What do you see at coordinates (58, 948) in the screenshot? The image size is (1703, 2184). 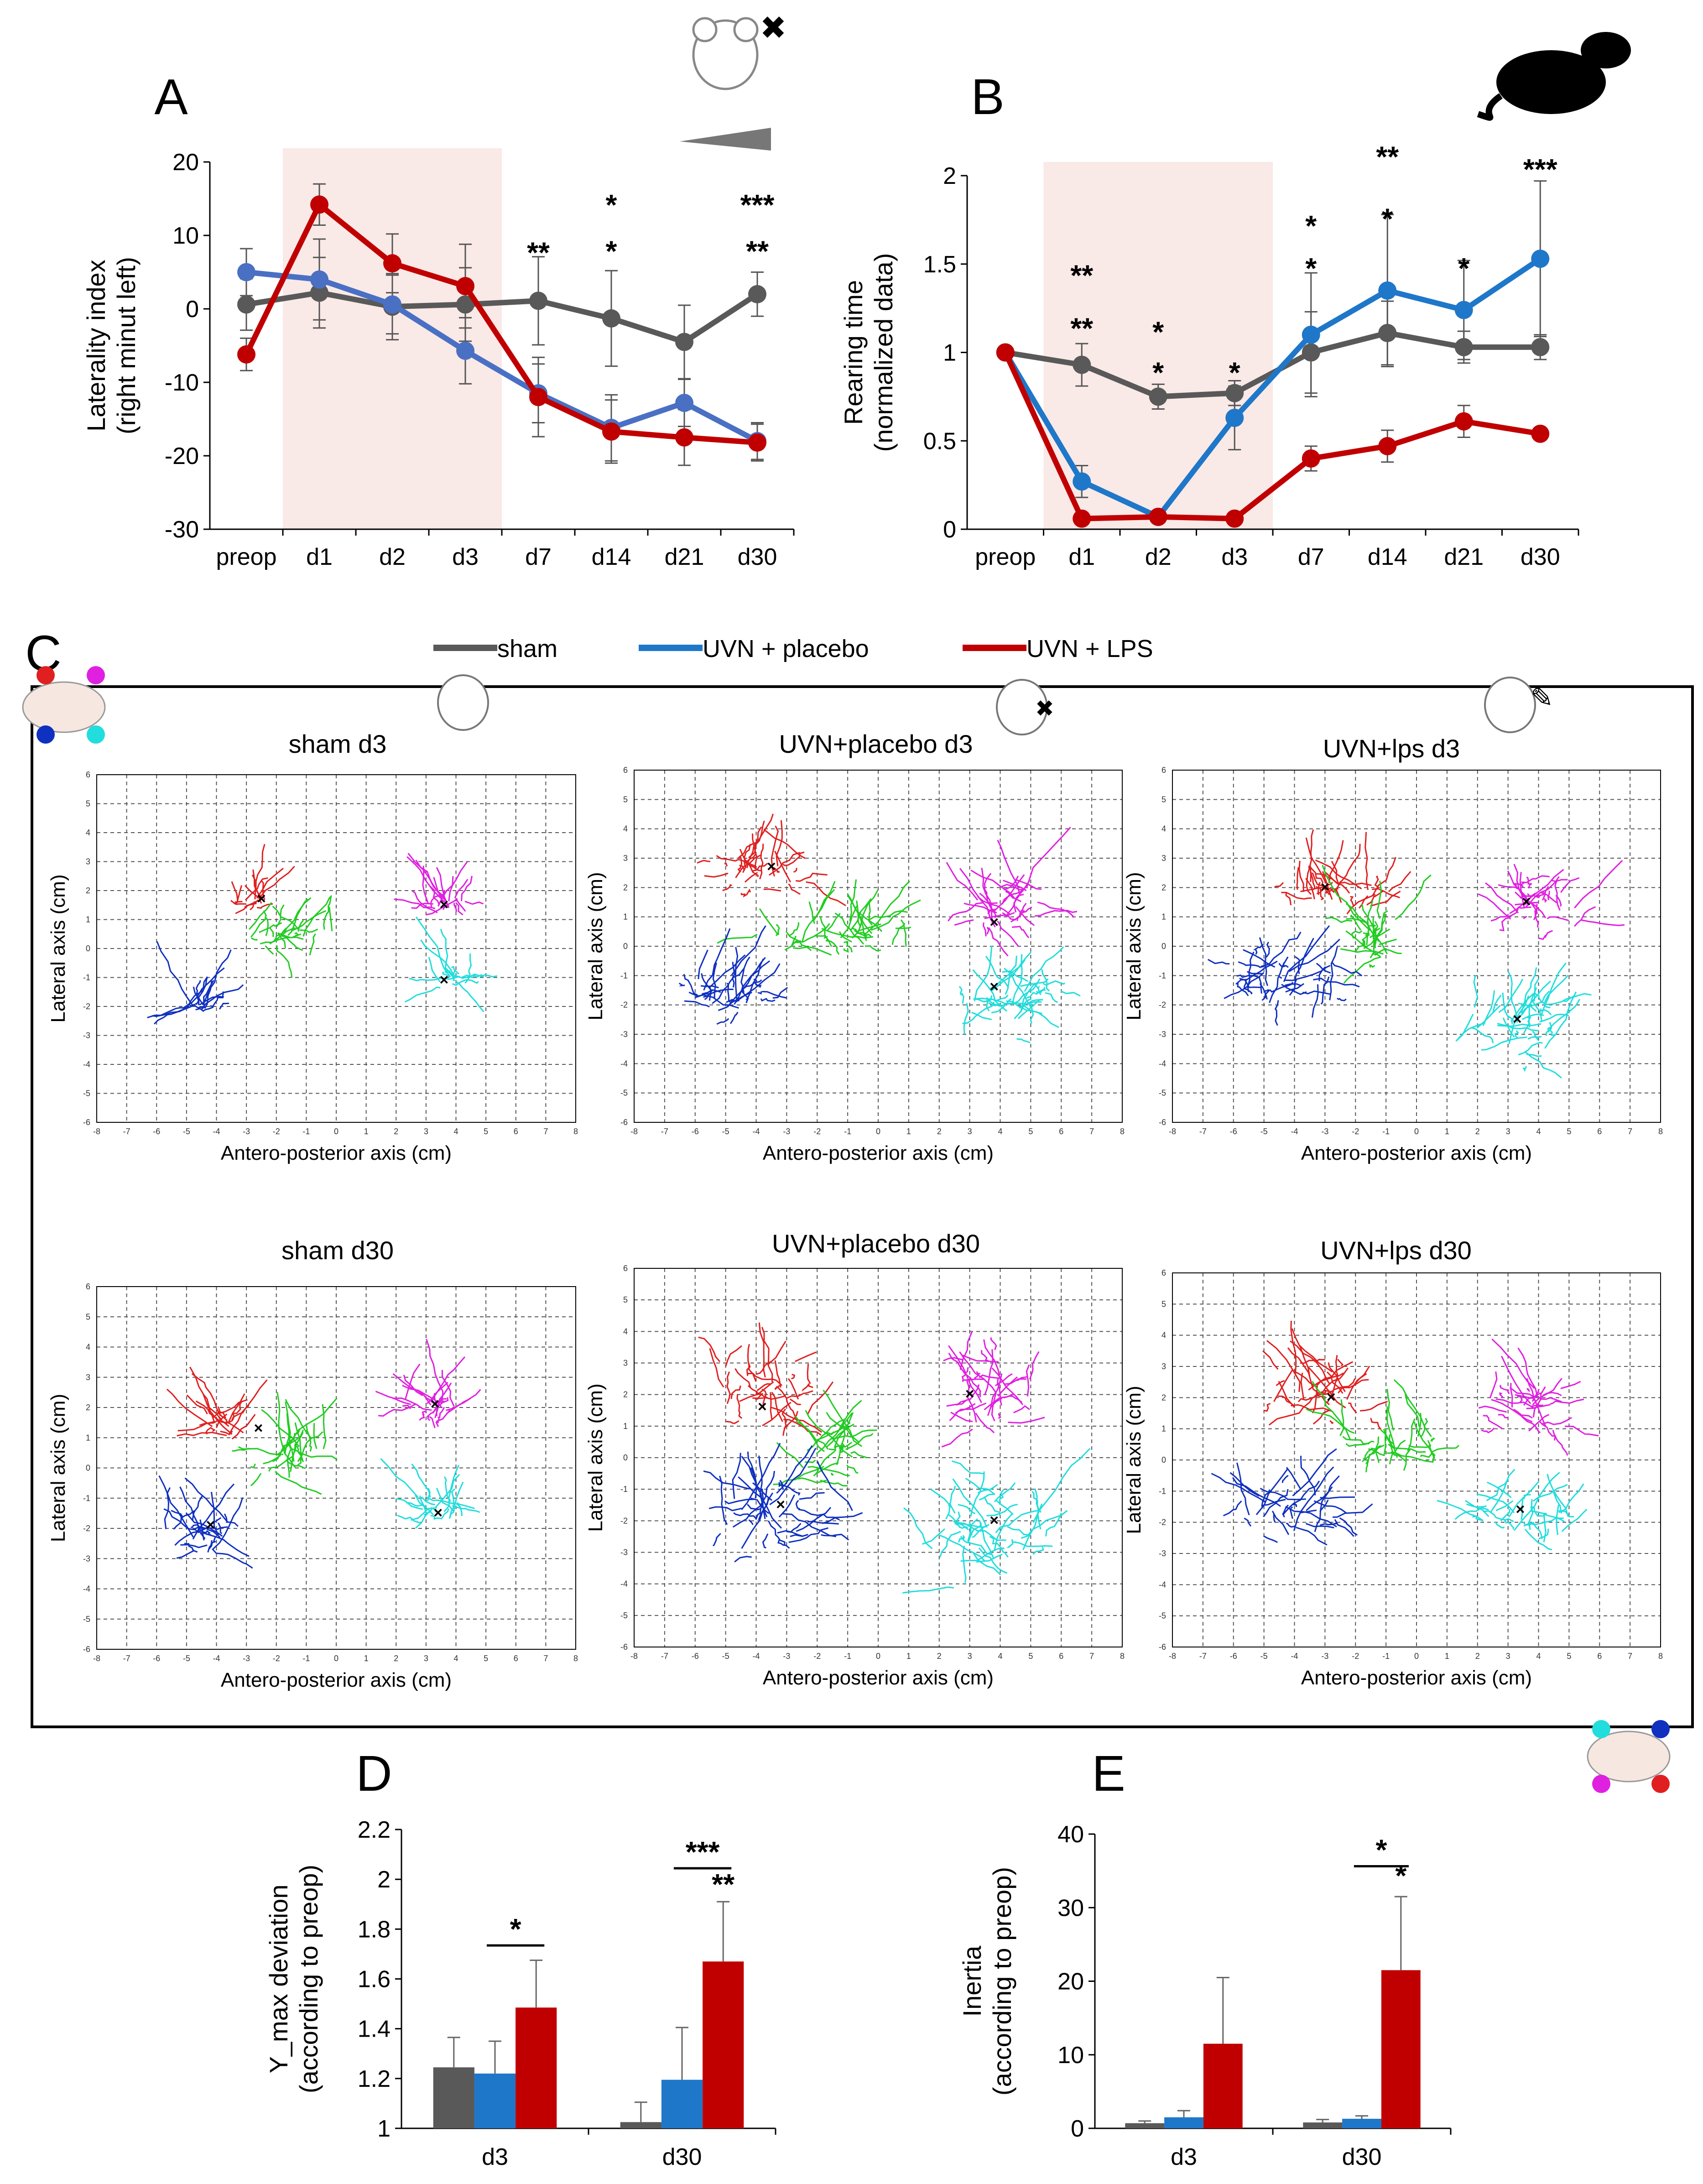 I see `y-axis-label: Lateral axis (cm)` at bounding box center [58, 948].